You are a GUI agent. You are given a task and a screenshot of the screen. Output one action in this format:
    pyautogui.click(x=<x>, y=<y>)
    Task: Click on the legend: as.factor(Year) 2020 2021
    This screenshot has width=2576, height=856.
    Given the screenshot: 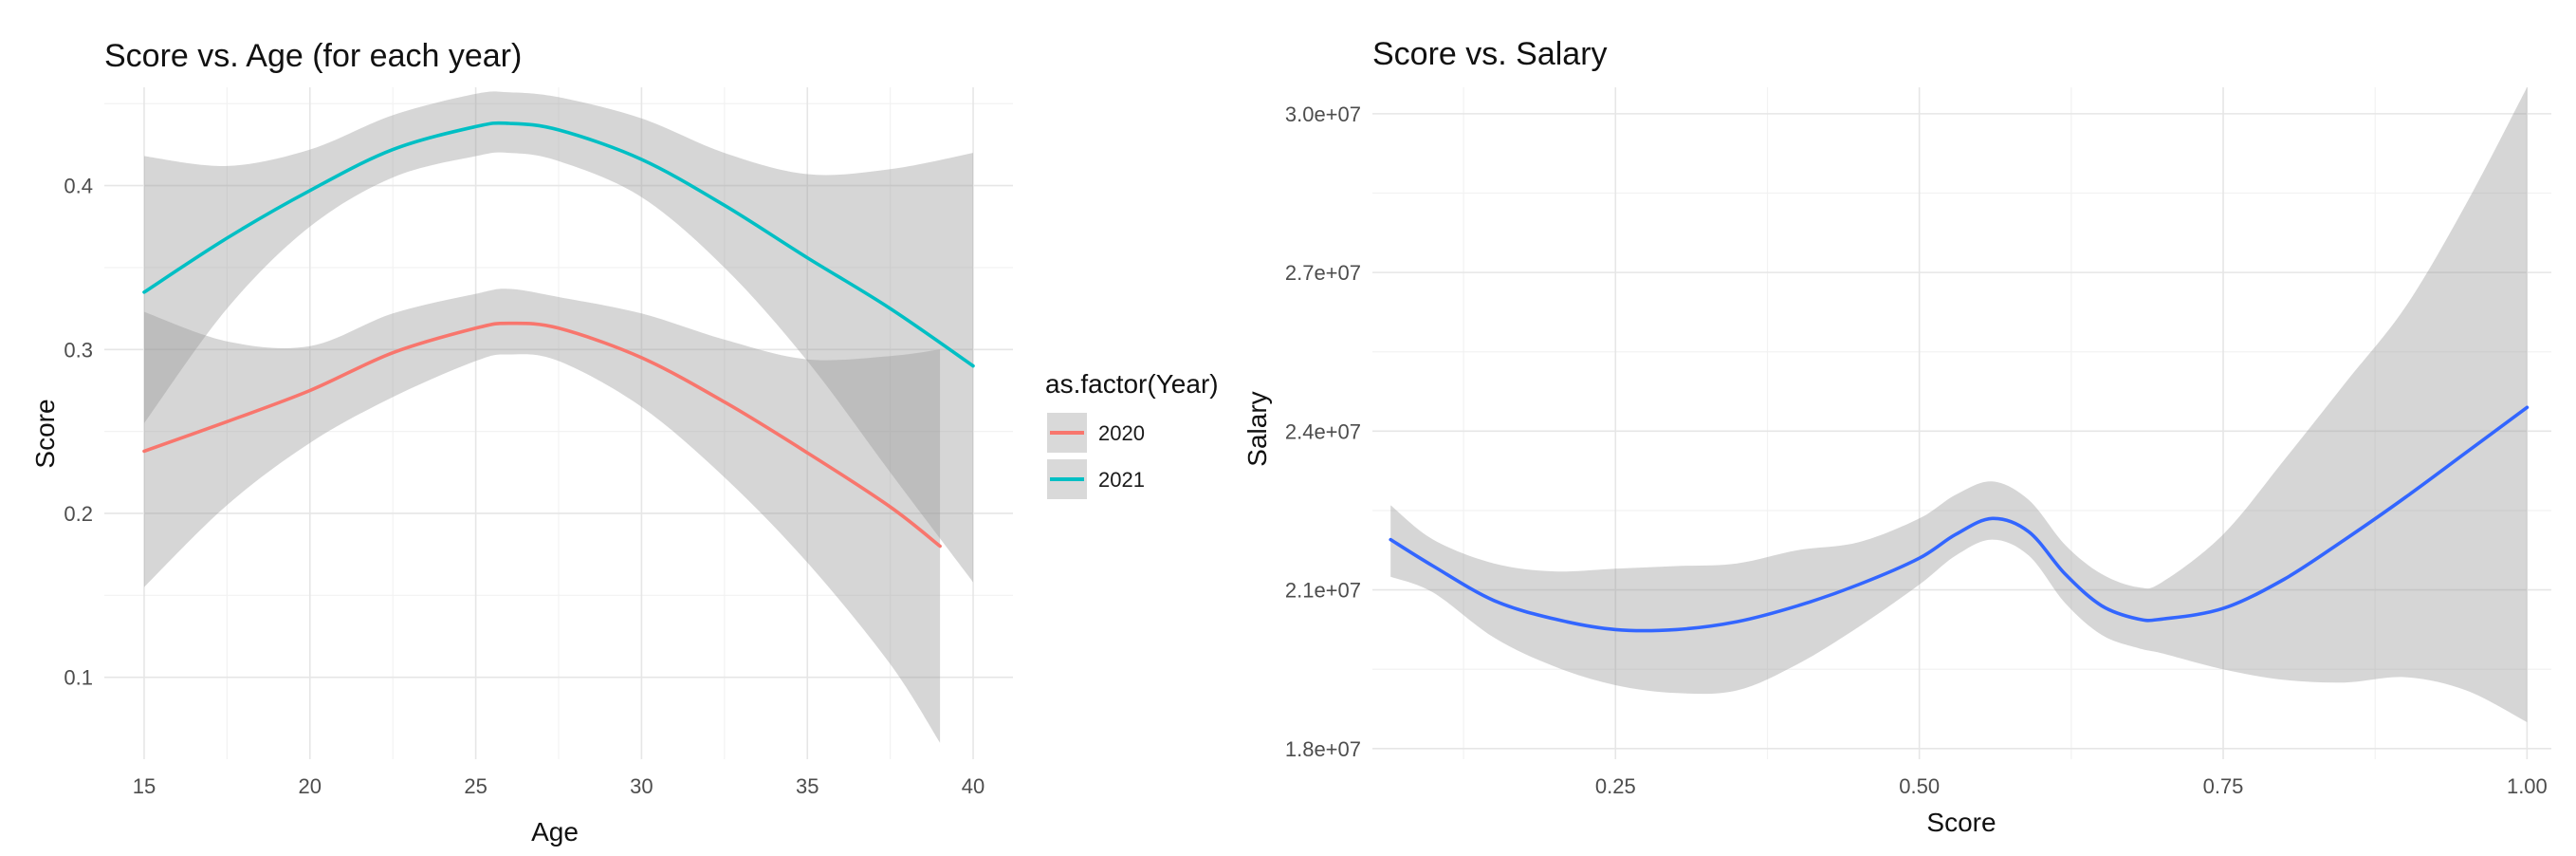 What is the action you would take?
    pyautogui.click(x=1132, y=434)
    